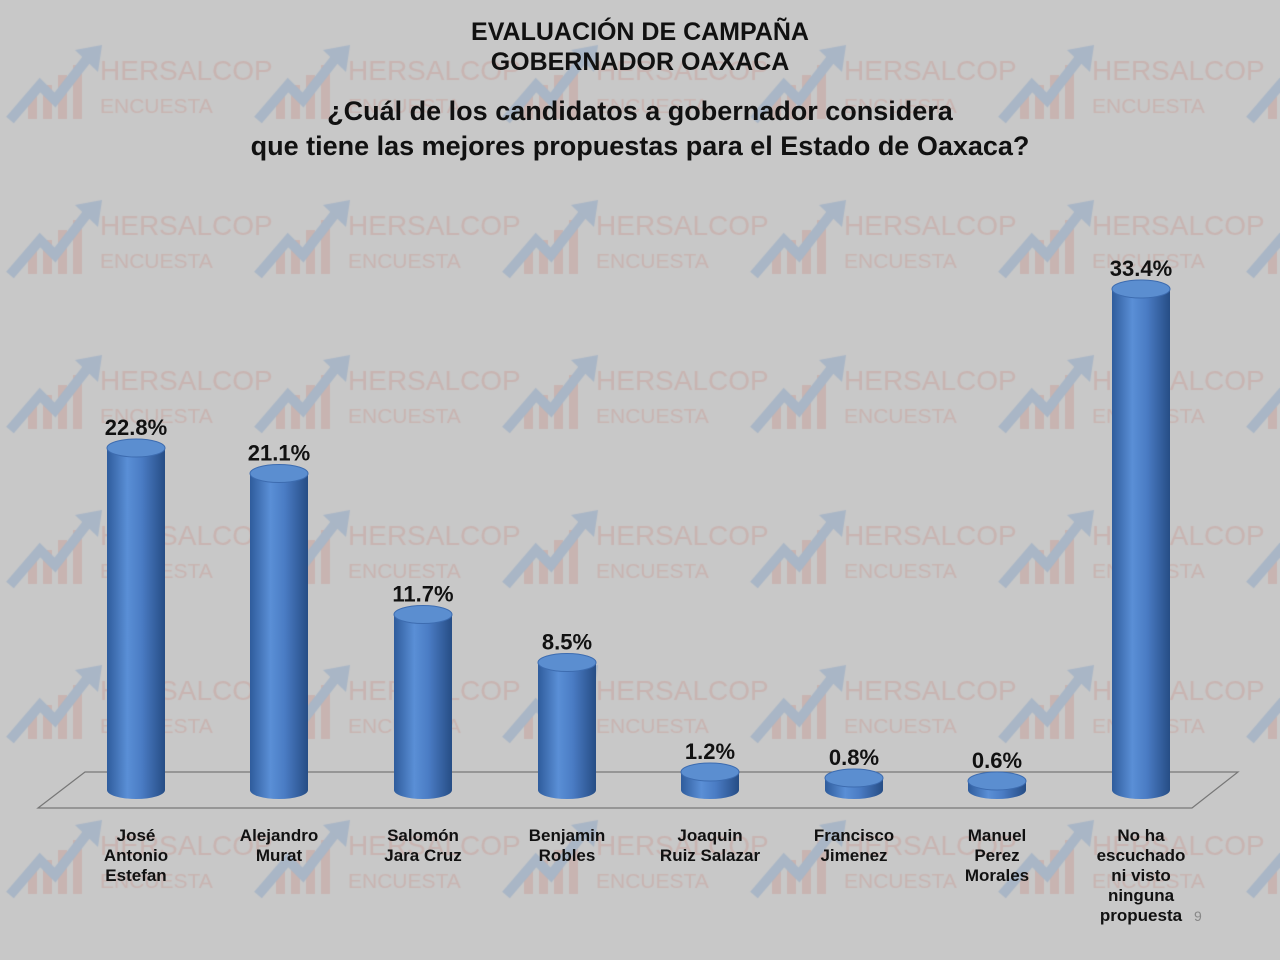  Describe the element at coordinates (423, 845) in the screenshot. I see `category-label: Salomón Jara Cruz` at that location.